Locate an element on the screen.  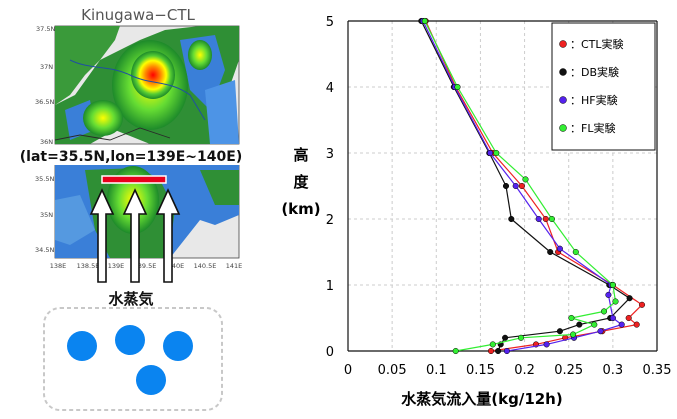
lat-tick: 36.5N is located at coordinates (44, 102).